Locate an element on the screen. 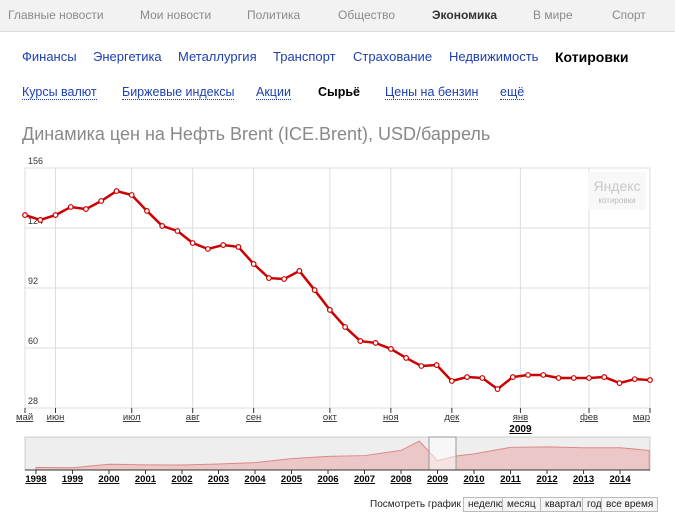 Image resolution: width=675 pixels, height=520 pixels. watermark-box is located at coordinates (617, 191).